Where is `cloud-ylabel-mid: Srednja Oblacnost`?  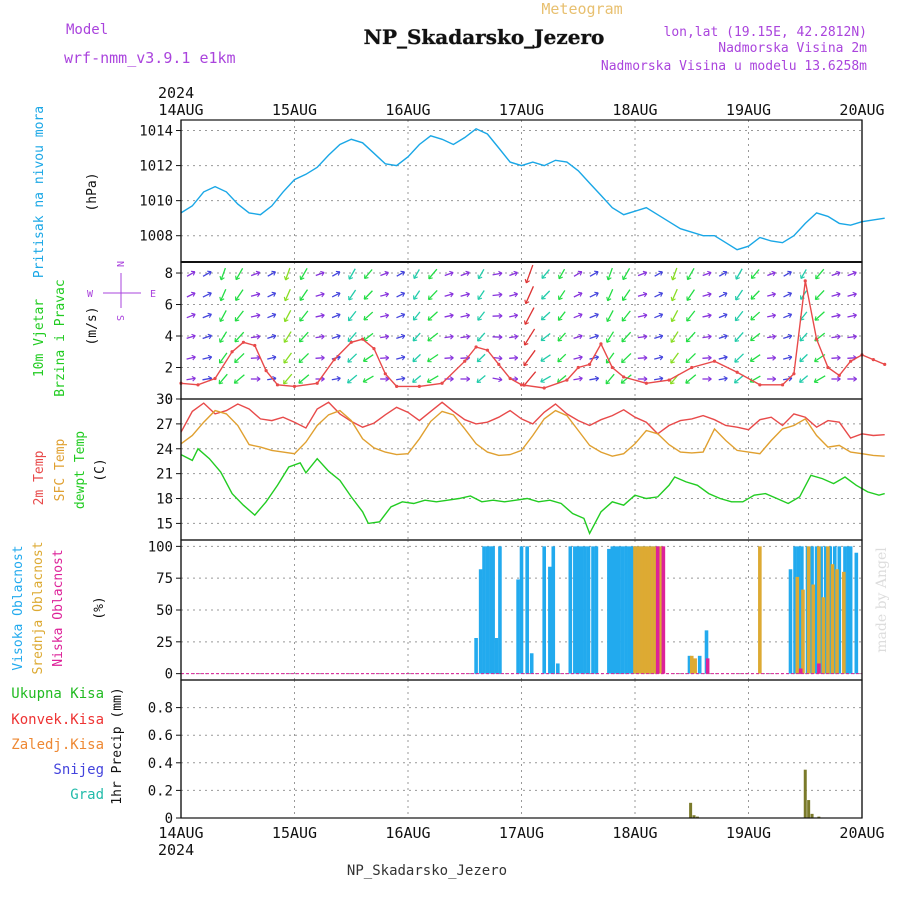
cloud-ylabel-mid: Srednja Oblacnost is located at coordinates (38, 607).